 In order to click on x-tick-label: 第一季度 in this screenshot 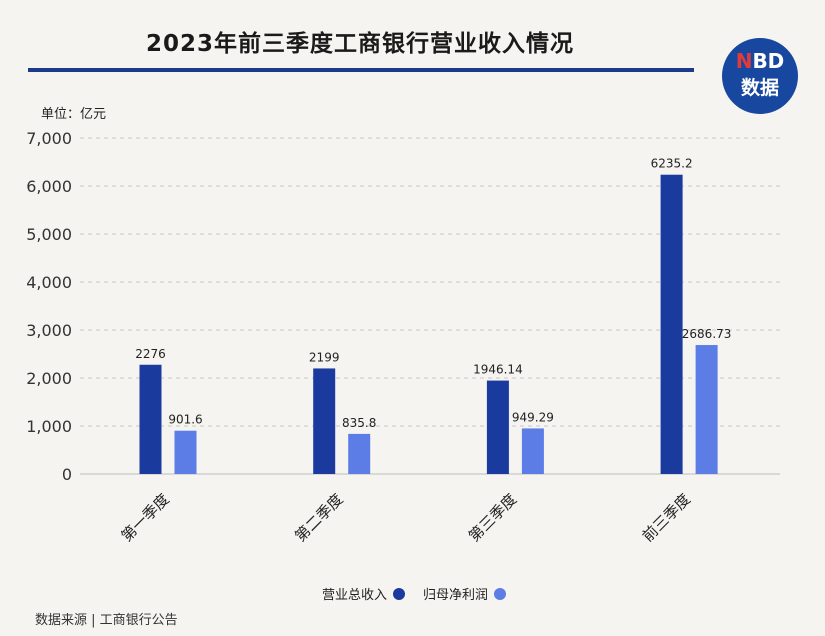, I will do `click(145, 517)`.